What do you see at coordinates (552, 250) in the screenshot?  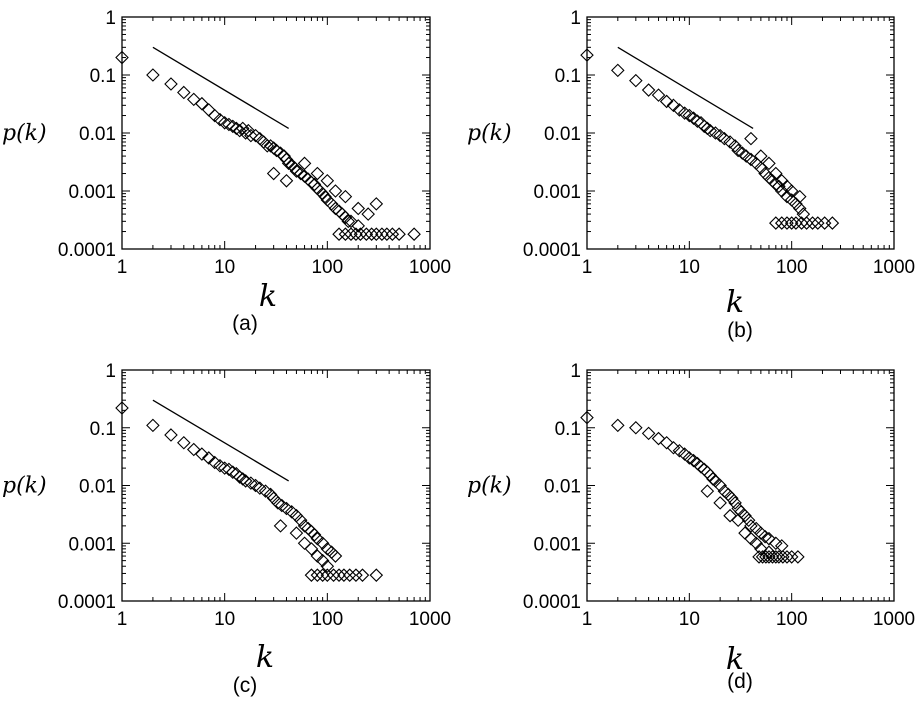 I see `y-tick-label: 0.0001` at bounding box center [552, 250].